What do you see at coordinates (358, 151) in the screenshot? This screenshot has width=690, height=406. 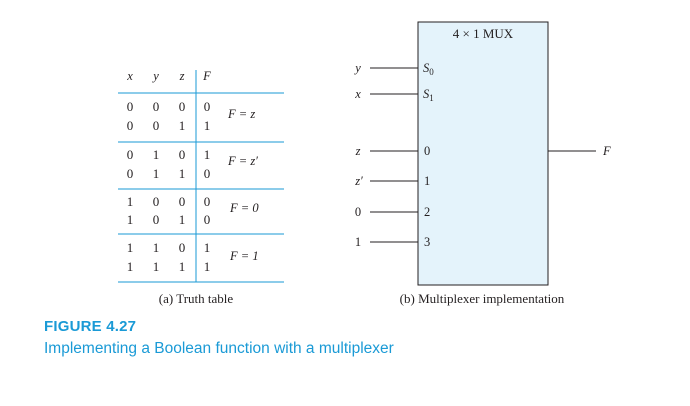 I see `data-input-z: z` at bounding box center [358, 151].